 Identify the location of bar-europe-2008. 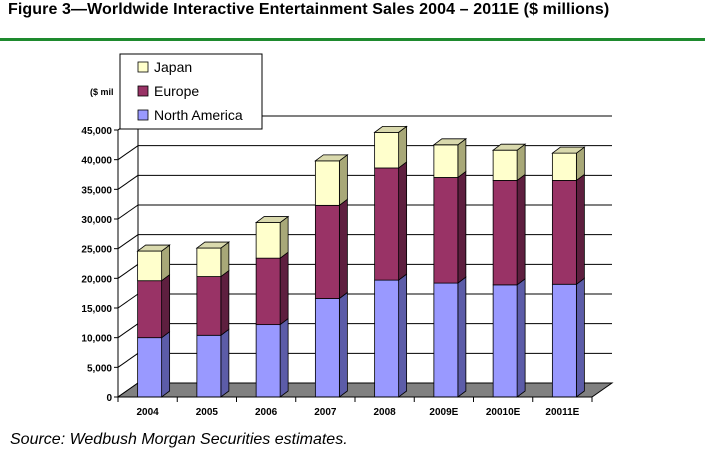
(387, 224).